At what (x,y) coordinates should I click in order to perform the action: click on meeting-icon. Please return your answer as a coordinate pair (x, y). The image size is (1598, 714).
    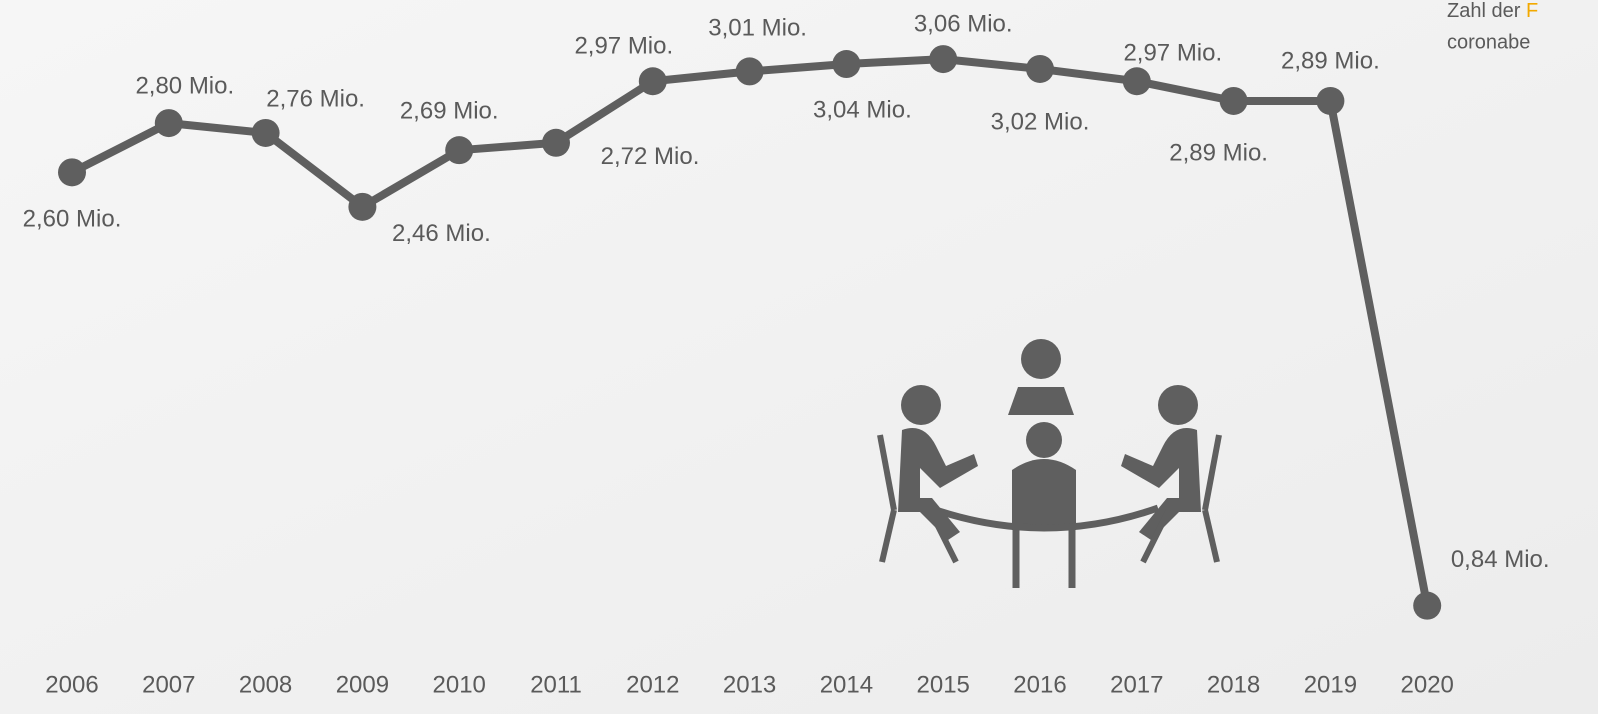
    Looking at the image, I should click on (1049, 463).